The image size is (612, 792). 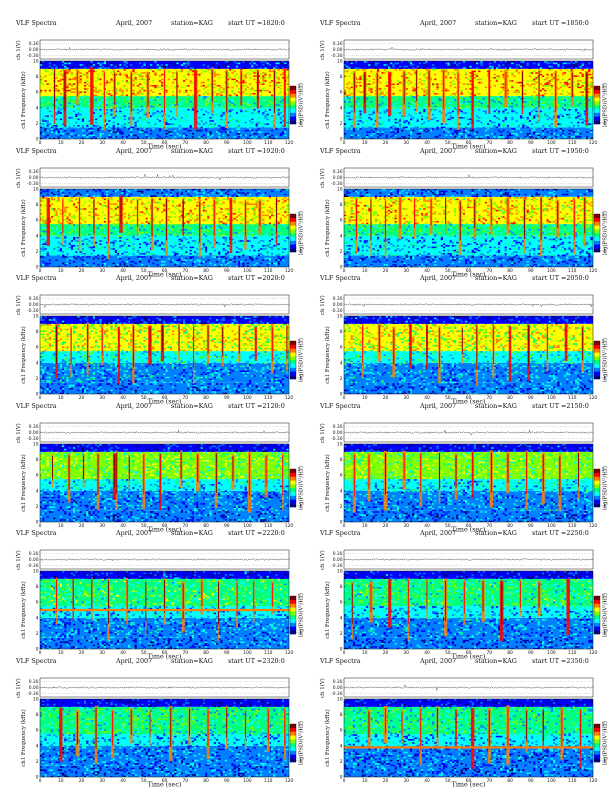 I want to click on waveform-ytick-label: -0.30, so click(x=33, y=56).